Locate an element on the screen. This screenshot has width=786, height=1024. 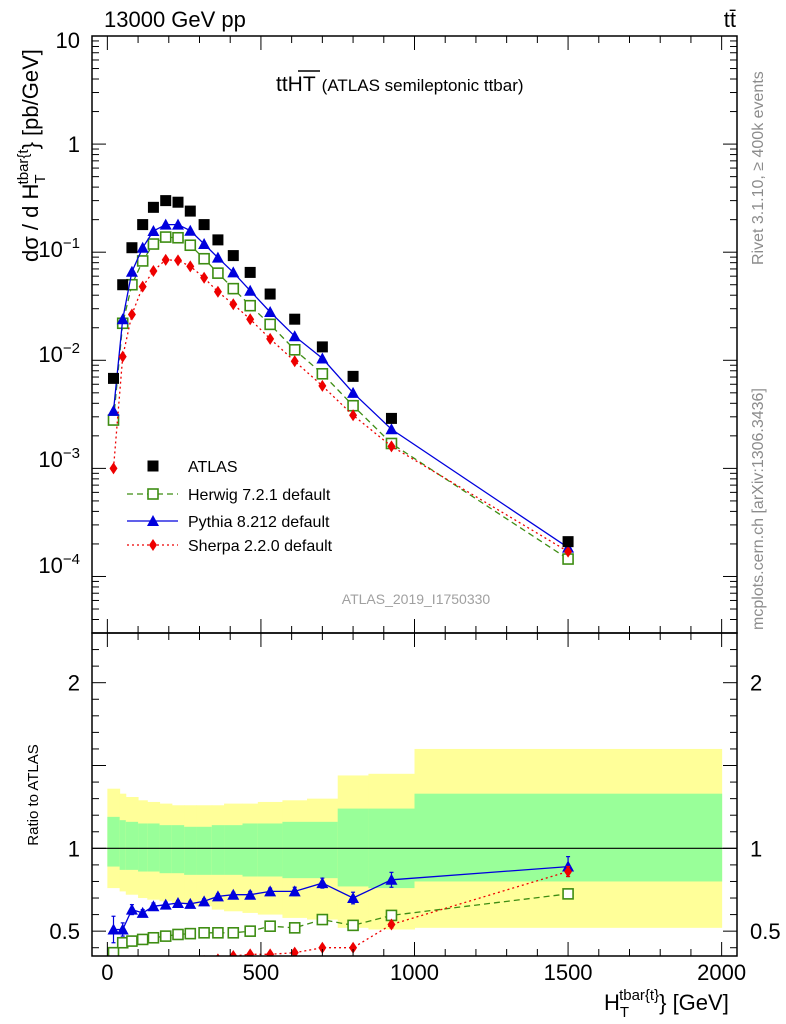
main-y-axis-label: dσ / d HTtbar{t} [pb/GeV] is located at coordinates (32, 155).